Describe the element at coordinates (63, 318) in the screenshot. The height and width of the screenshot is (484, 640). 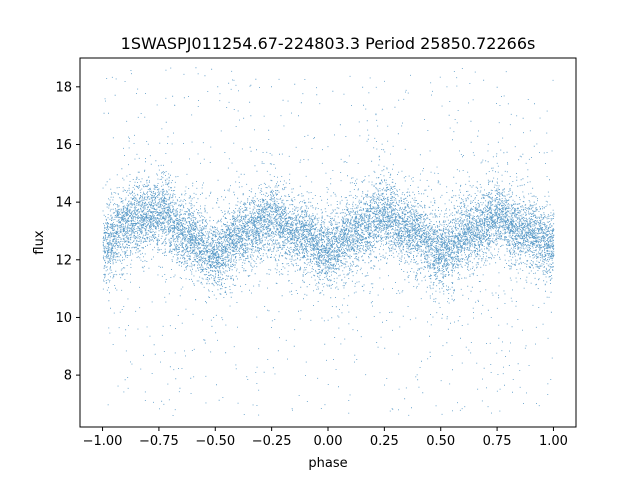
I see `y-tick-label: 10` at that location.